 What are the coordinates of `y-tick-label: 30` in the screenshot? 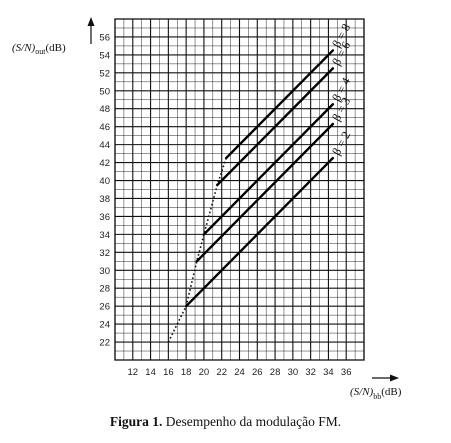 It's located at (104, 271).